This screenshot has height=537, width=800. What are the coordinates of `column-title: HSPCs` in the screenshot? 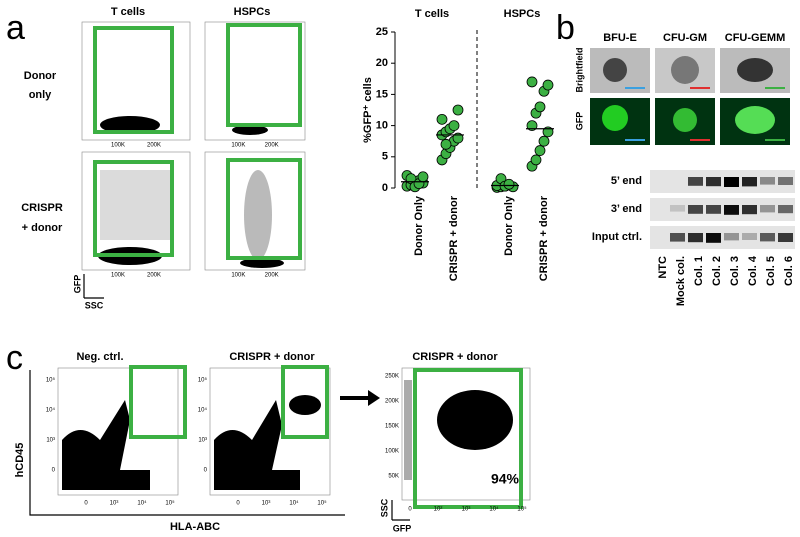 It's located at (252, 12).